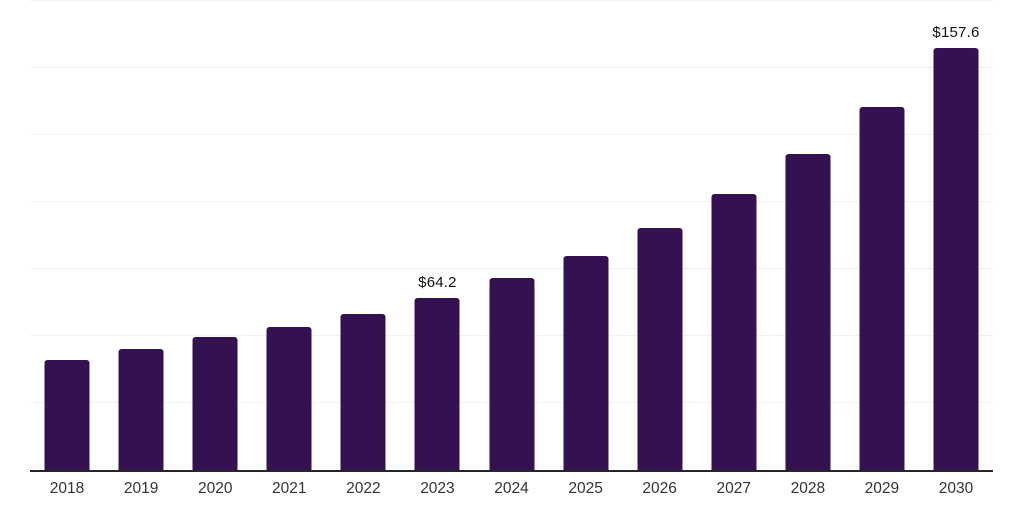 This screenshot has width=1024, height=512. Describe the element at coordinates (808, 312) in the screenshot. I see `bar-2028` at that location.